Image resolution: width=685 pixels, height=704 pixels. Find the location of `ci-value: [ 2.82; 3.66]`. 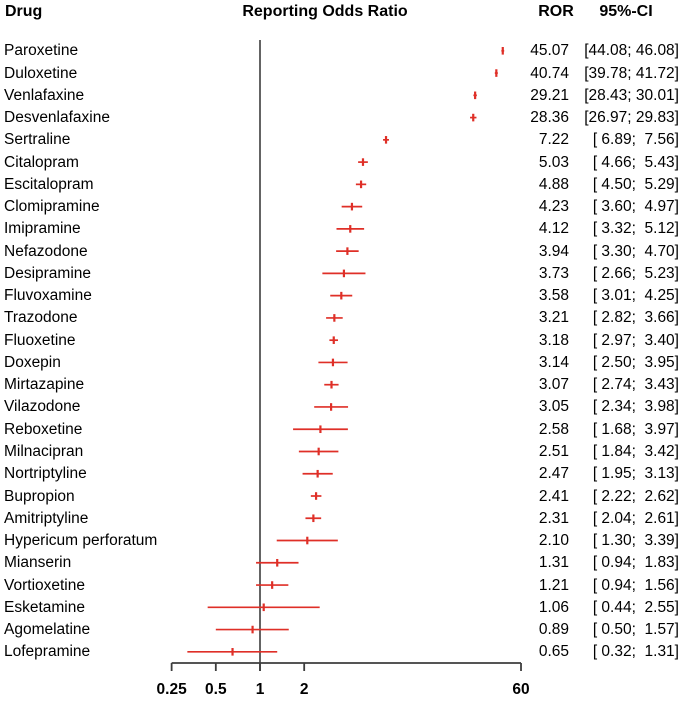

ci-value: [ 2.82; 3.66] is located at coordinates (635, 318).